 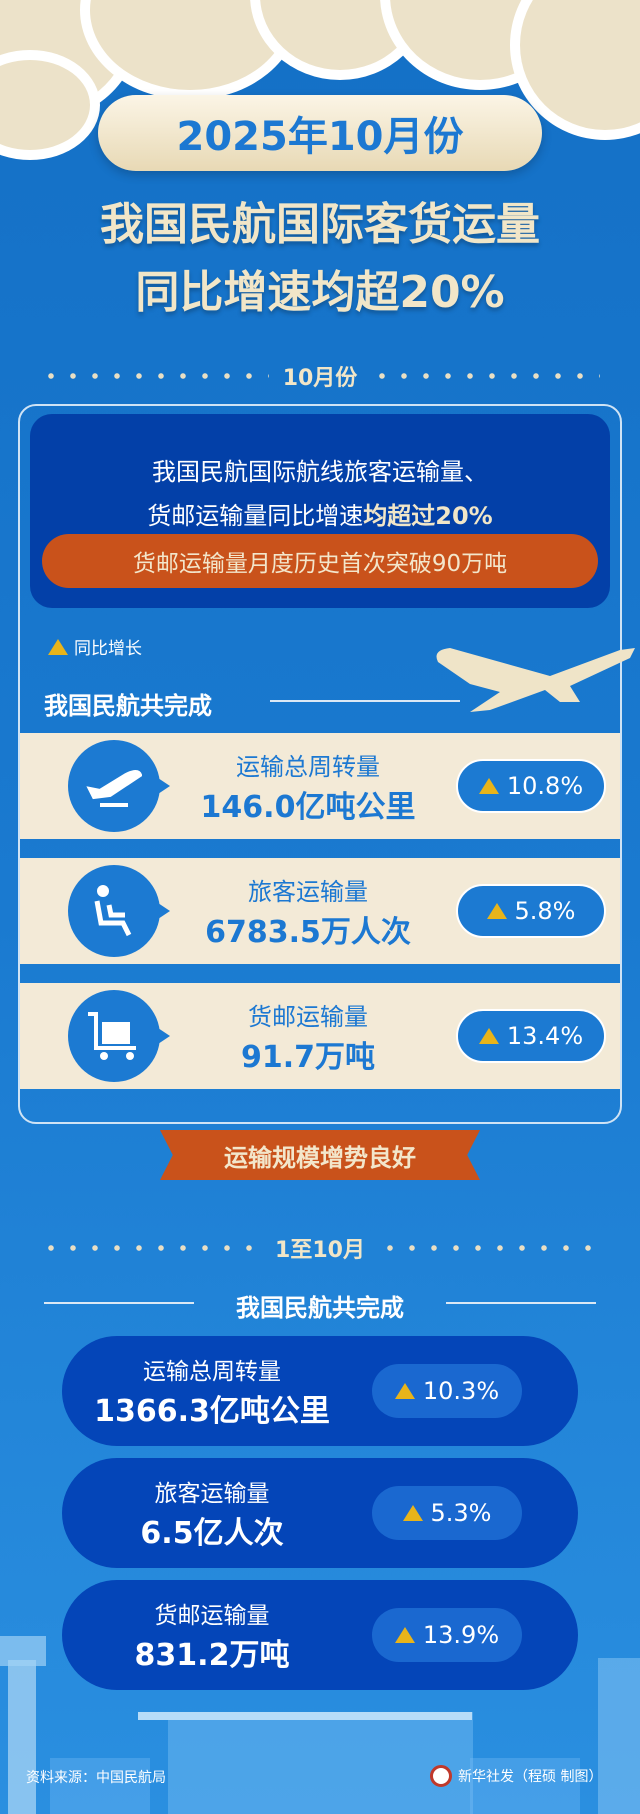 I want to click on source-note: 资料来源：中国民航局, so click(x=96, y=1778).